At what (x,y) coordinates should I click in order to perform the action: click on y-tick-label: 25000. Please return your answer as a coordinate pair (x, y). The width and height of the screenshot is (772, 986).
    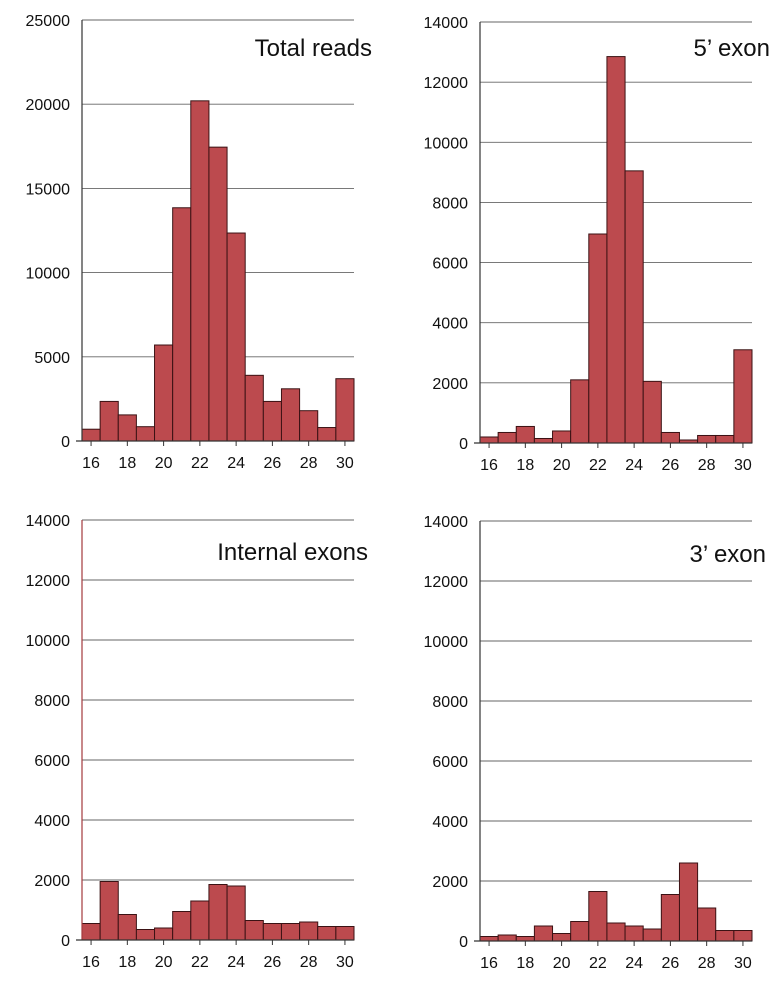
    Looking at the image, I should click on (48, 21).